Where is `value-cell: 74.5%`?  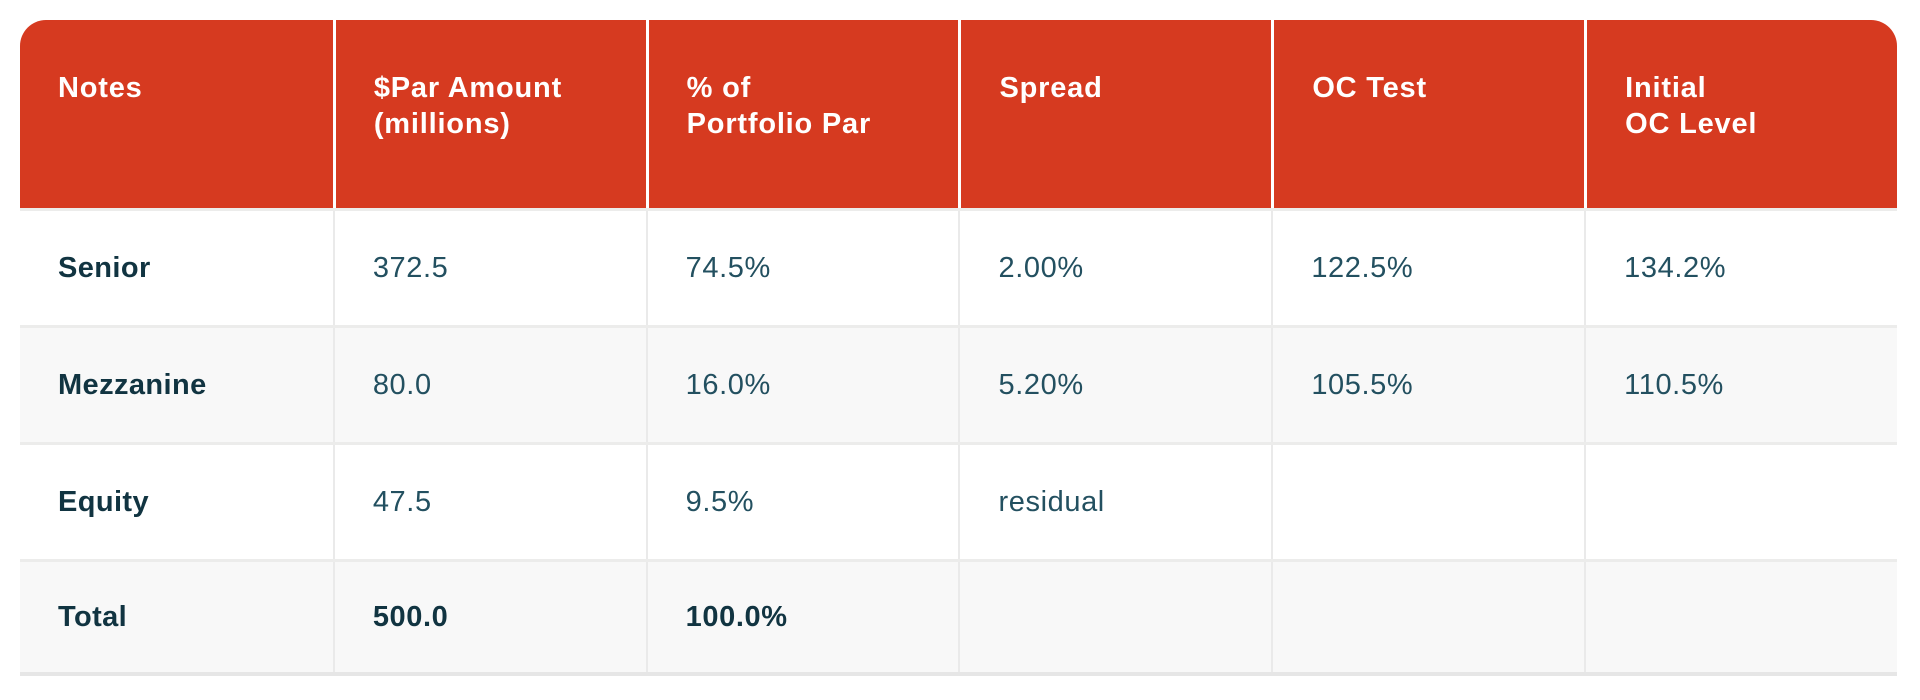
value-cell: 74.5% is located at coordinates (802, 268).